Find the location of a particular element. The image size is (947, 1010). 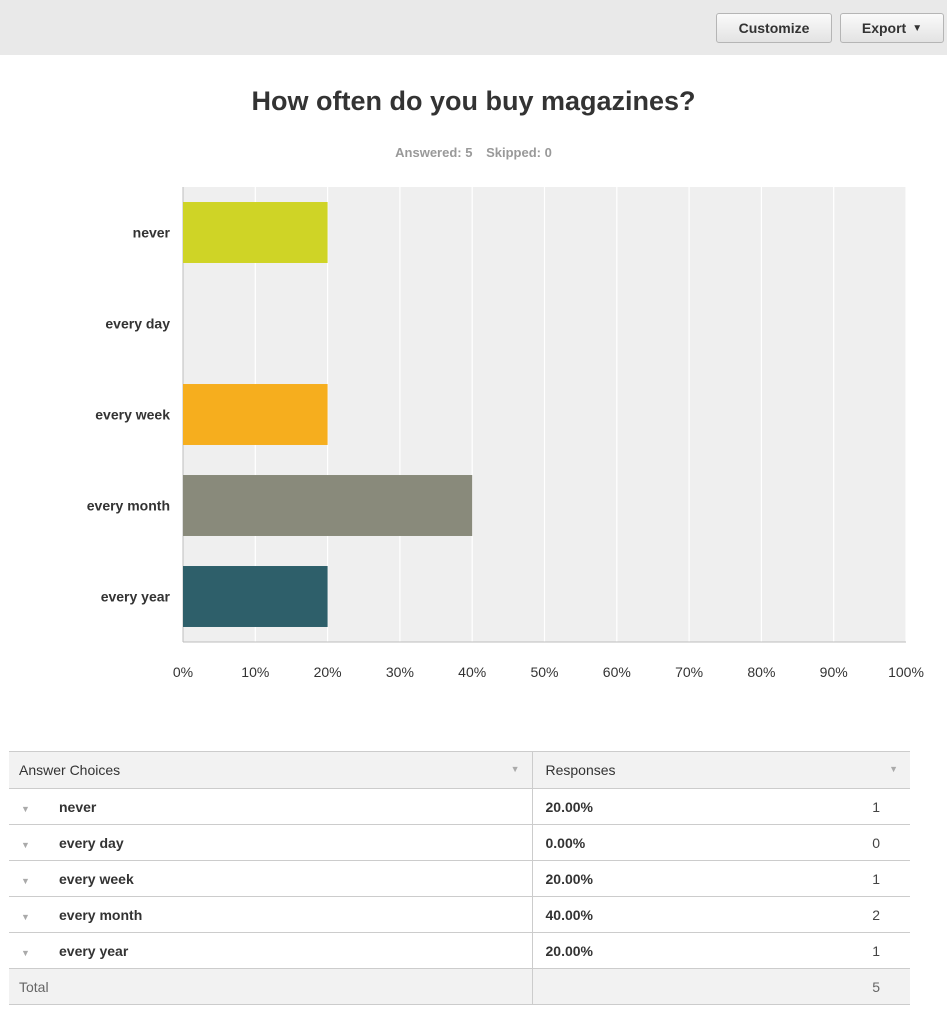

caret-down-icon: ▼ is located at coordinates (917, 28).